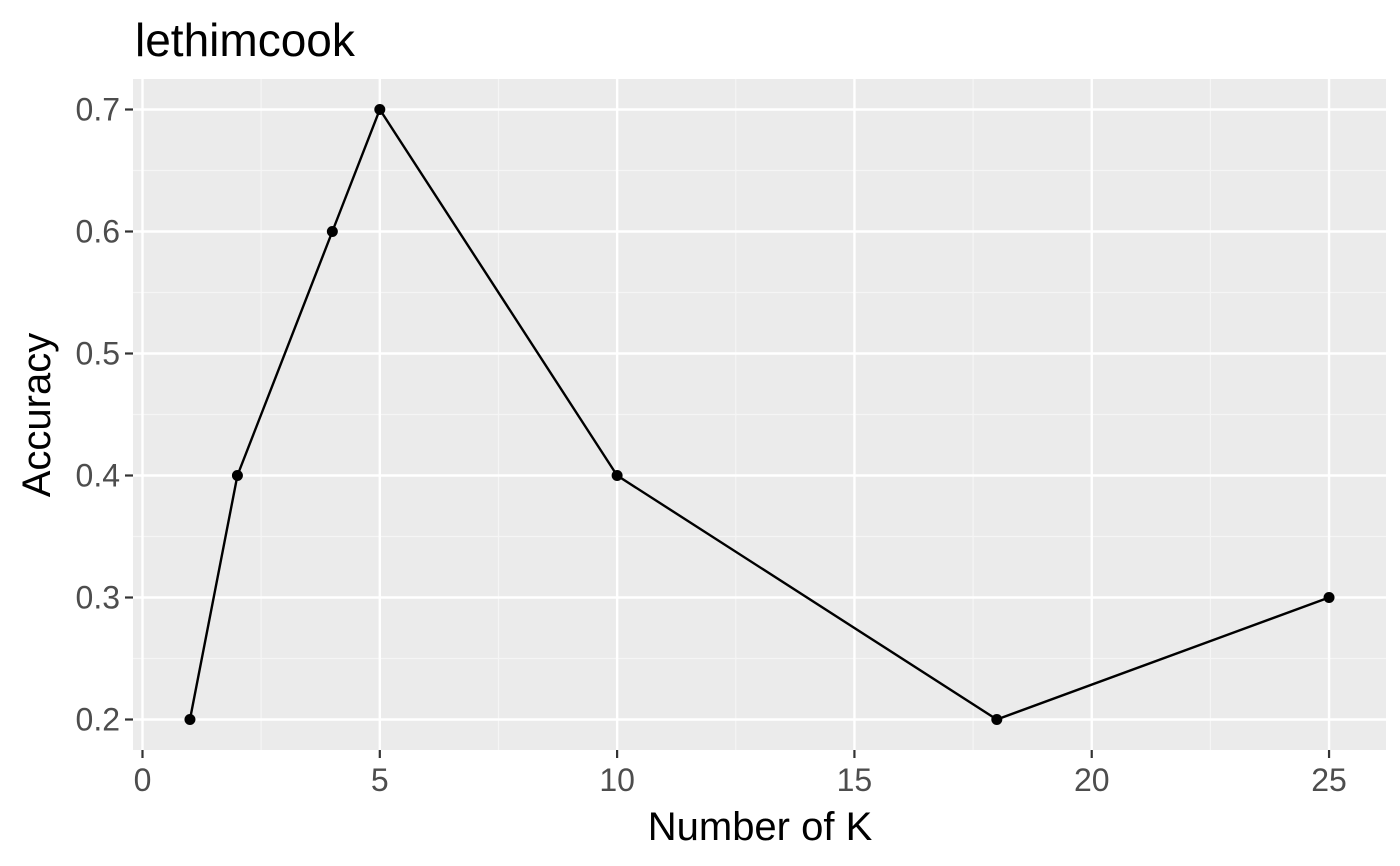 The image size is (1400, 866). Describe the element at coordinates (1329, 780) in the screenshot. I see `x-tick-label: 25` at that location.